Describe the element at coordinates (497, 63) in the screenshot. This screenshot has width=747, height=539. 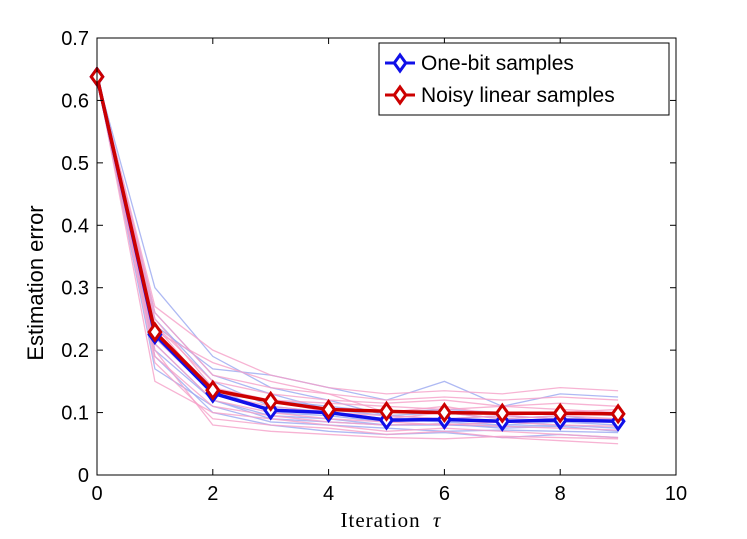
I see `legend-label-one-bit: One-bit samples` at that location.